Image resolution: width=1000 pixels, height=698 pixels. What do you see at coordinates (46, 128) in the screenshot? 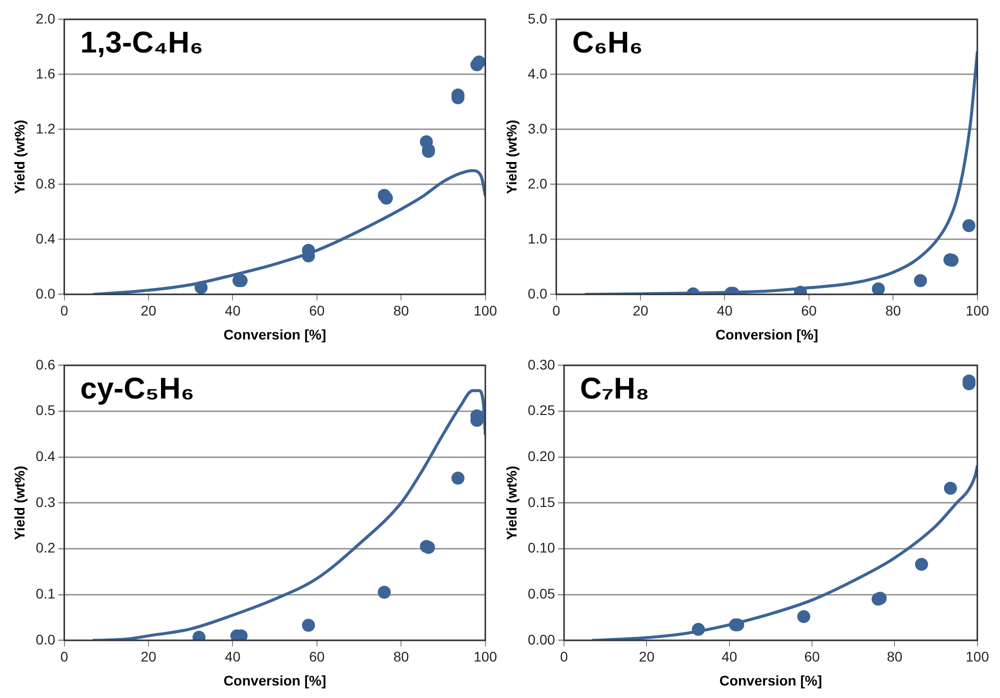
I see `y-tick-label: 1.2` at bounding box center [46, 128].